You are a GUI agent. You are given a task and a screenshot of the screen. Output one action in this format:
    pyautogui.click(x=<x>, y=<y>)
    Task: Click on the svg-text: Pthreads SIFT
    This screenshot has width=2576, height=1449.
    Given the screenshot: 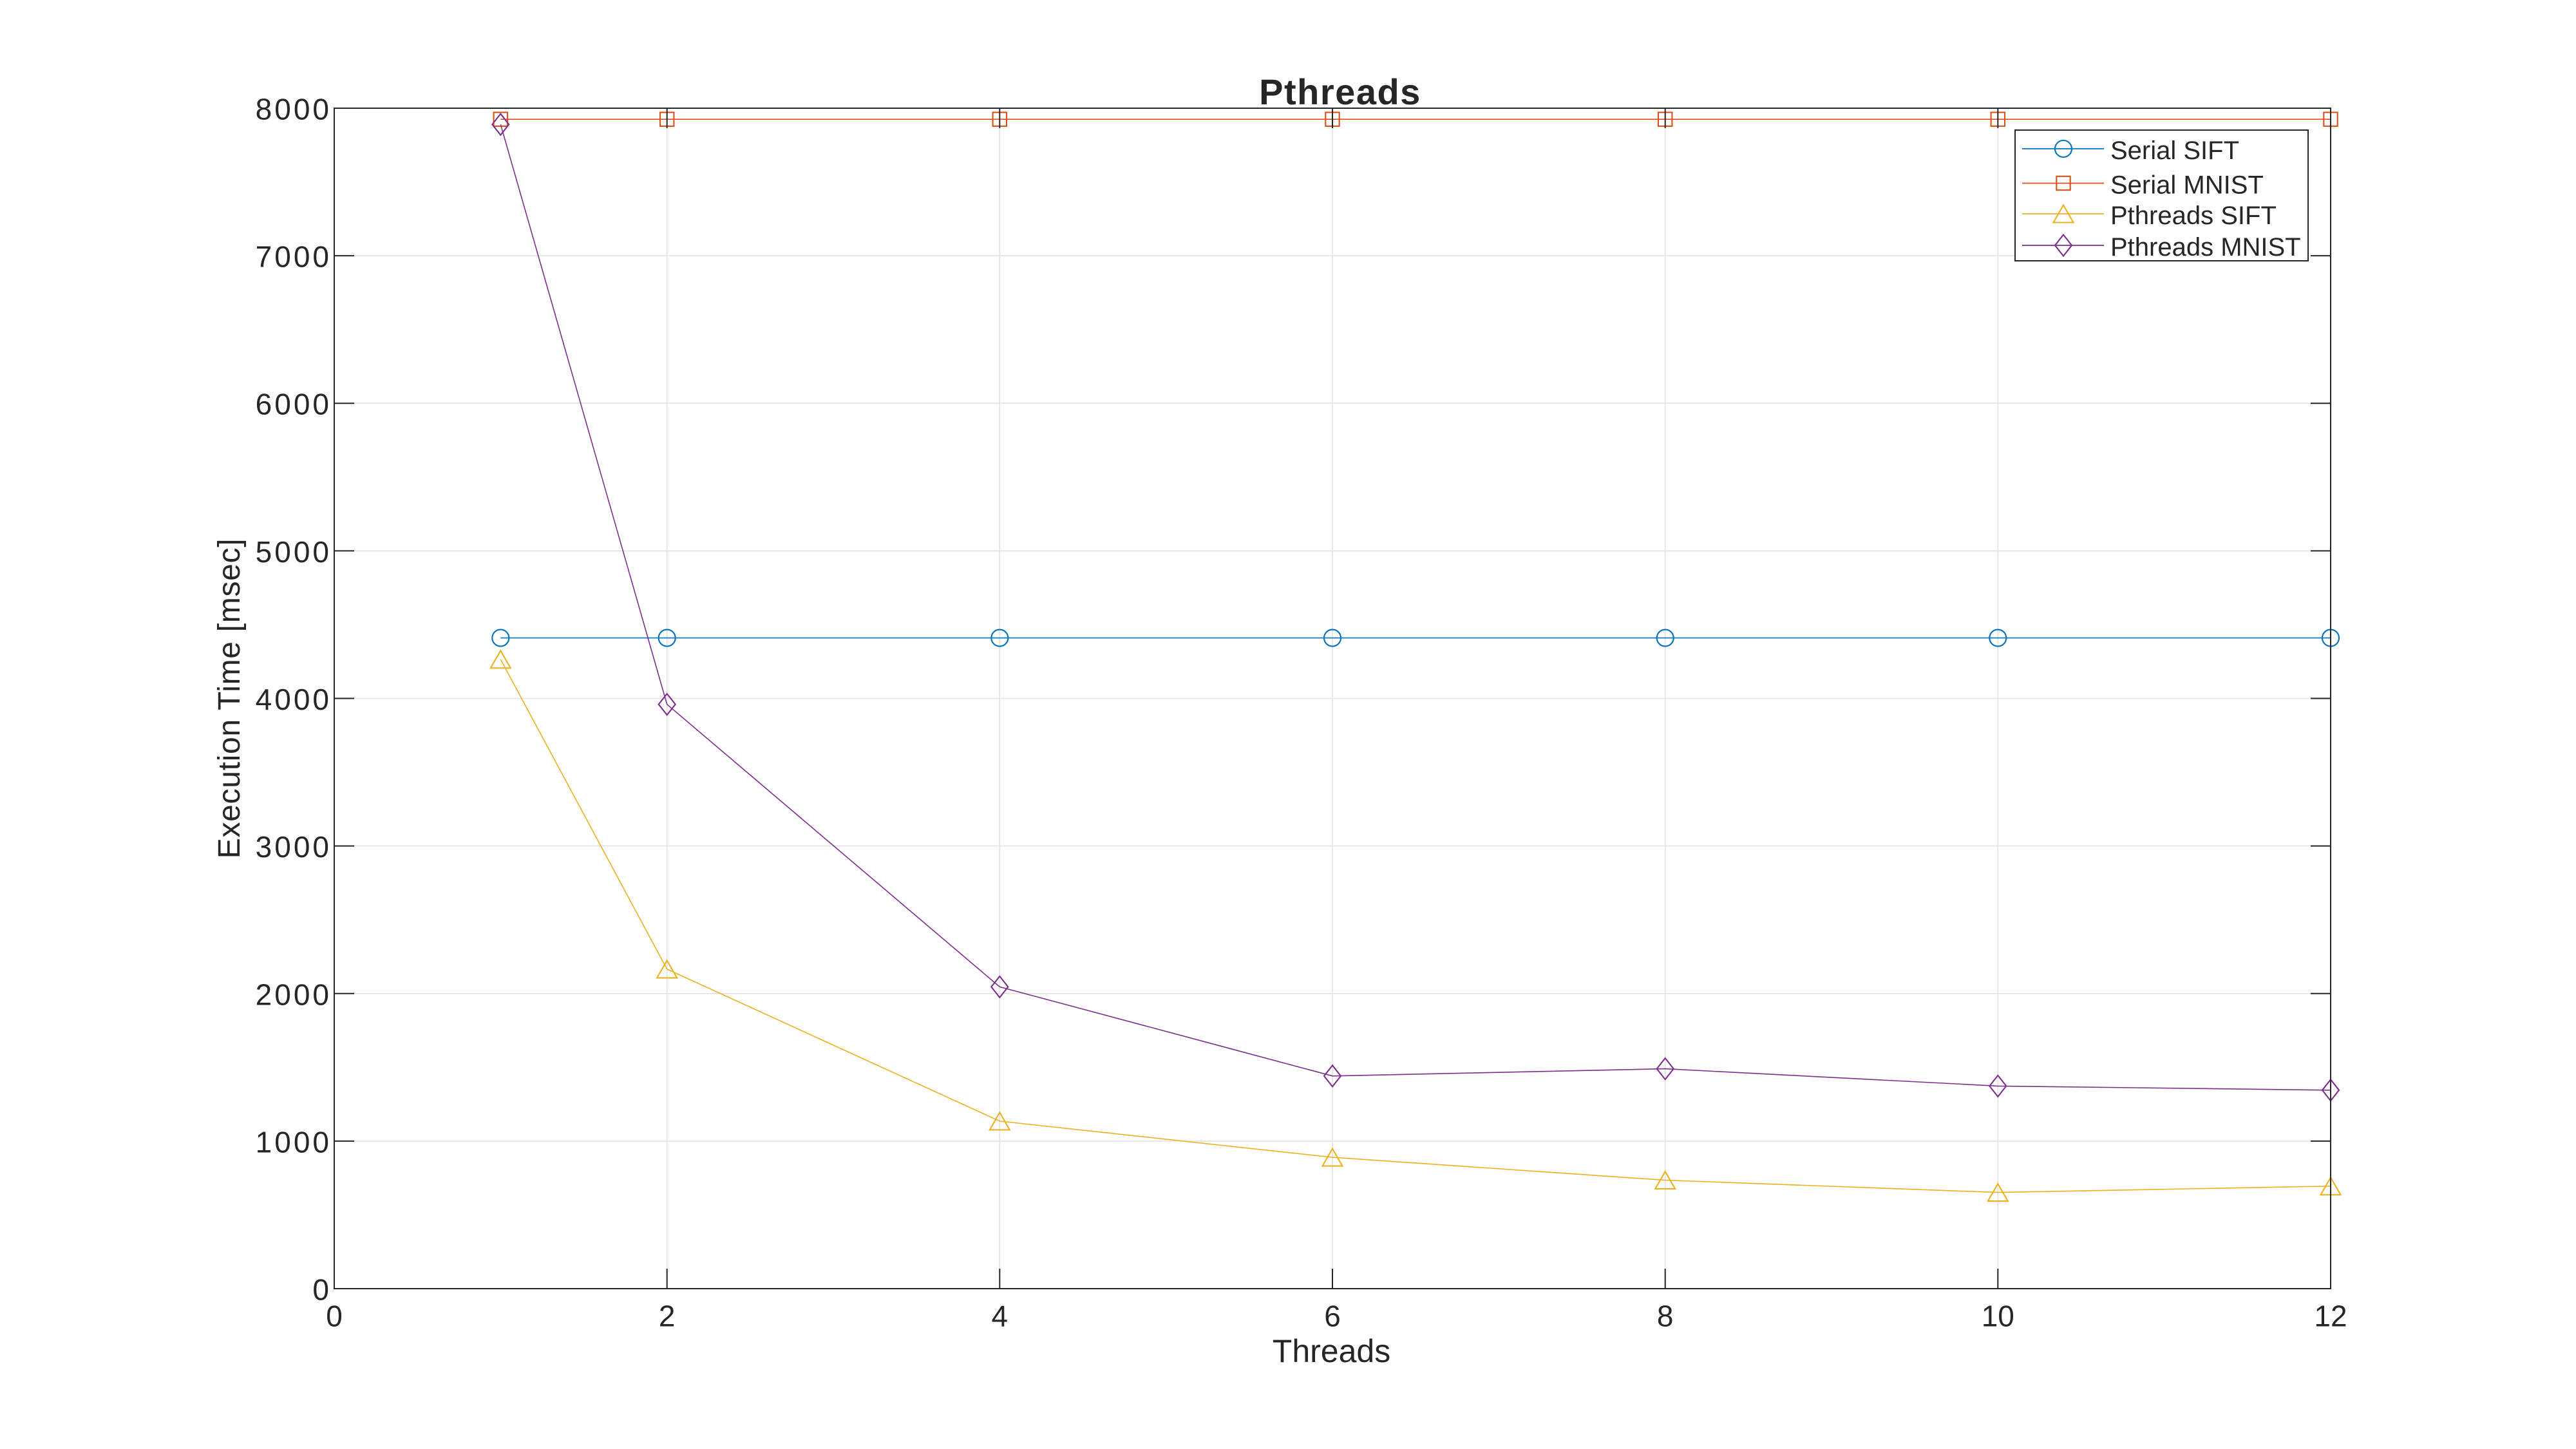 What is the action you would take?
    pyautogui.click(x=2194, y=216)
    